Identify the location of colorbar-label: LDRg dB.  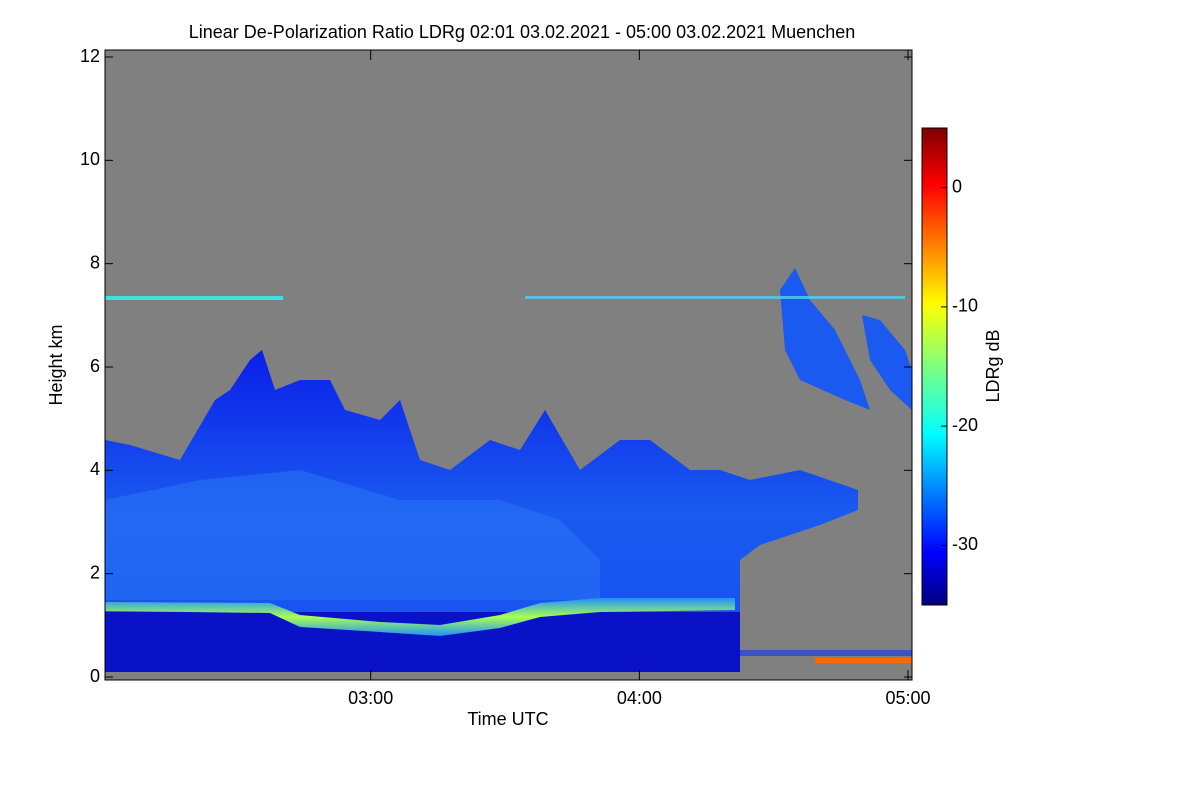
(993, 365).